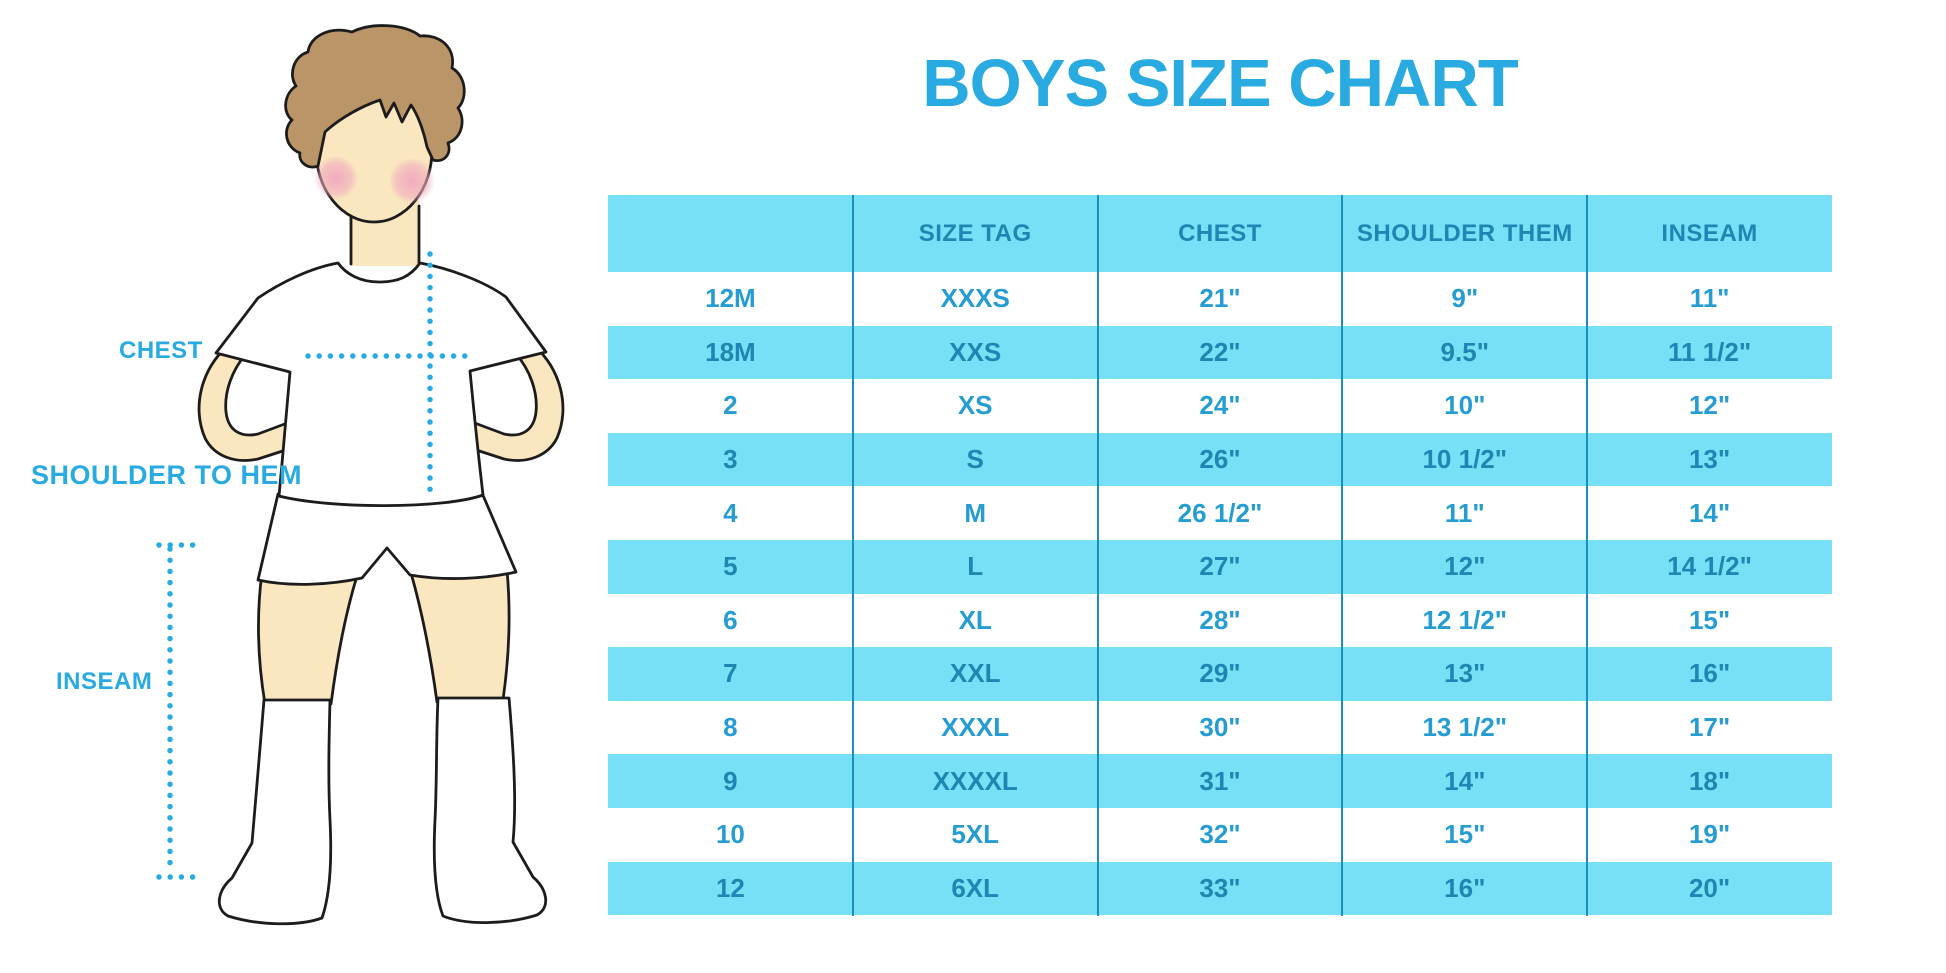 The width and height of the screenshot is (1946, 973). Describe the element at coordinates (975, 405) in the screenshot. I see `table-cell: XS` at that location.